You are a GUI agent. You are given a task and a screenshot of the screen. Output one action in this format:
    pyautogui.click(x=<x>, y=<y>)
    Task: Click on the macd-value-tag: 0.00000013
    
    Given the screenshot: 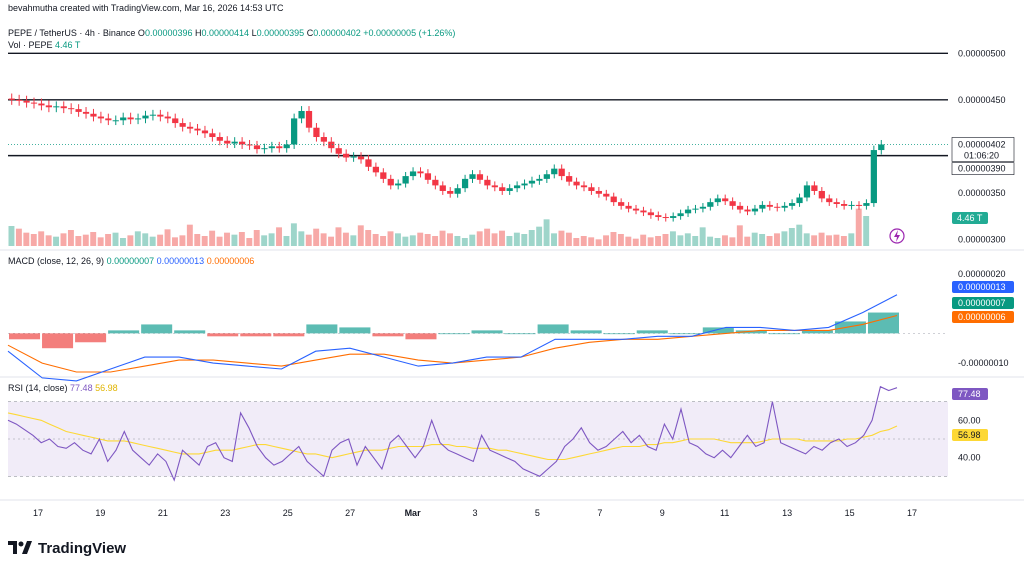 What is the action you would take?
    pyautogui.click(x=982, y=287)
    